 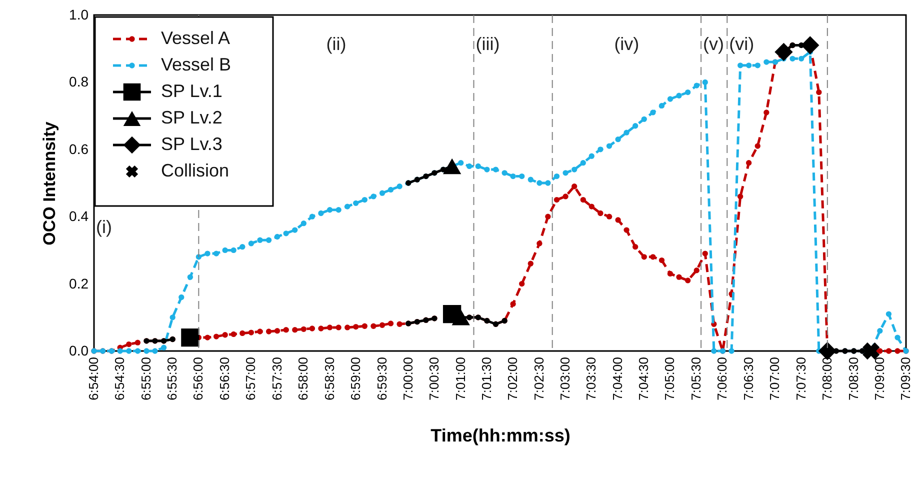 I want to click on x-tick-label: 7:03:00, so click(x=565, y=378).